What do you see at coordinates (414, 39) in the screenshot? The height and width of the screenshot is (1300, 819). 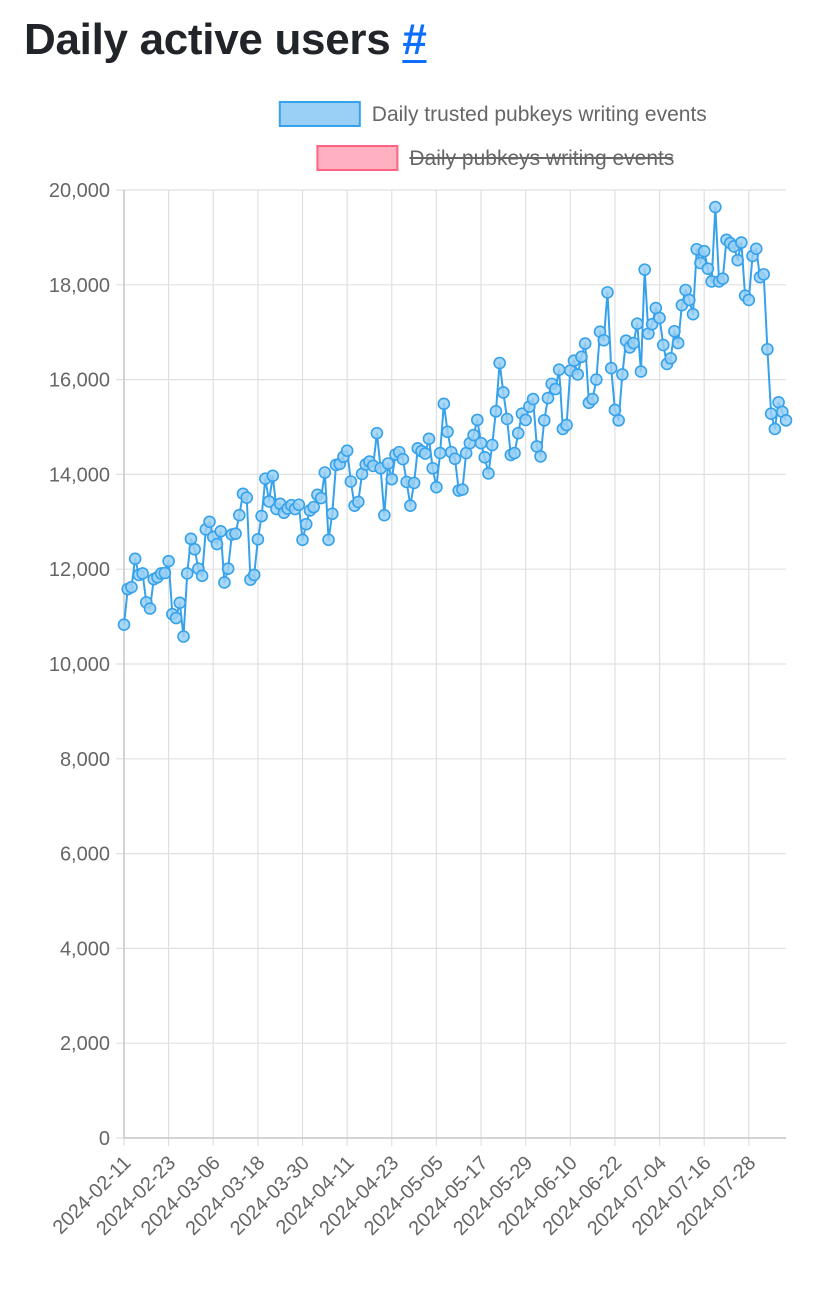 I see `anchor-link: #` at bounding box center [414, 39].